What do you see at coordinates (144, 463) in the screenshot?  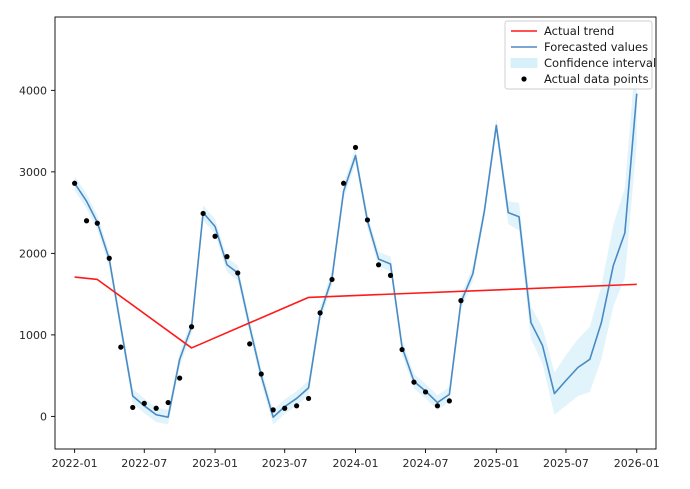 I see `x-tick-label: 2022-07` at bounding box center [144, 463].